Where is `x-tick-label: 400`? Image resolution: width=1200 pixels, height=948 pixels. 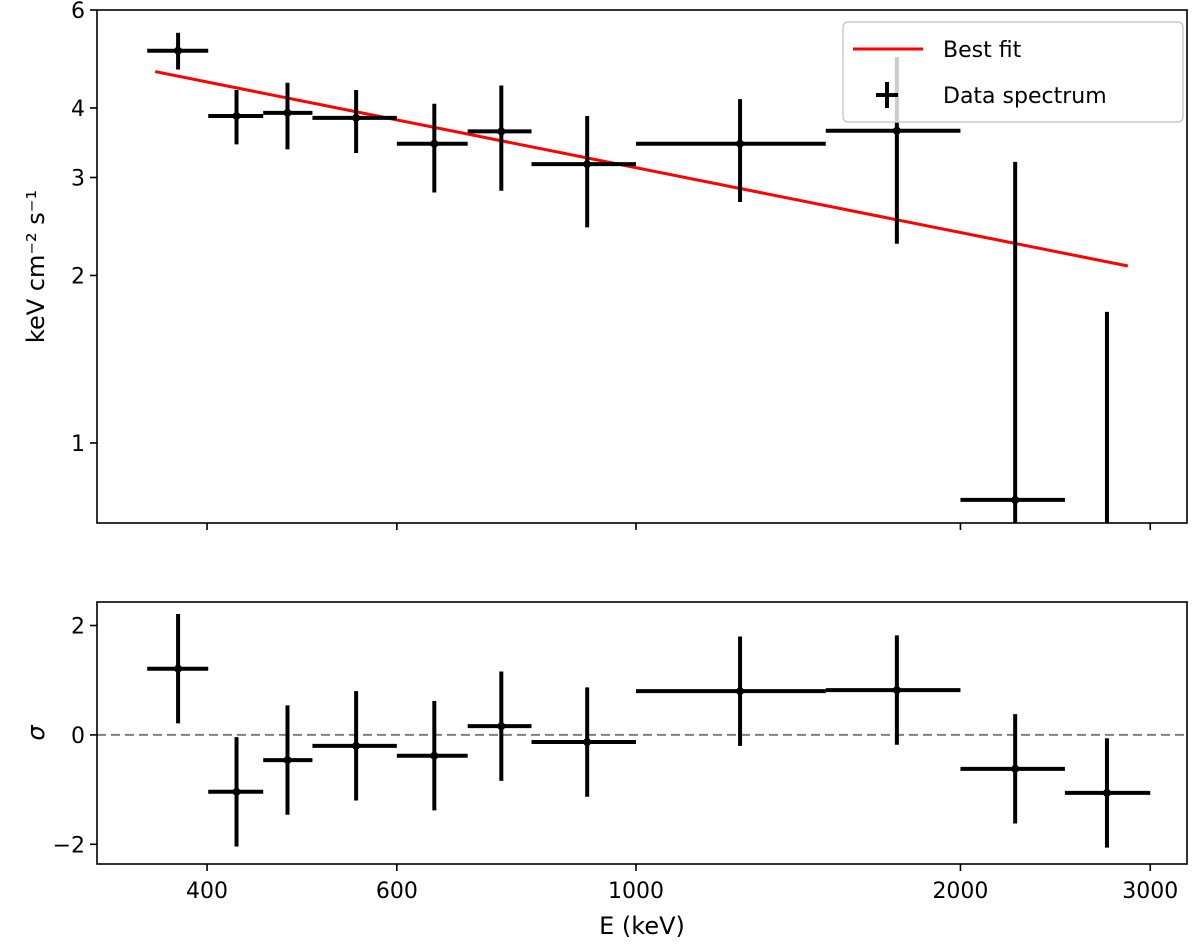 x-tick-label: 400 is located at coordinates (207, 891).